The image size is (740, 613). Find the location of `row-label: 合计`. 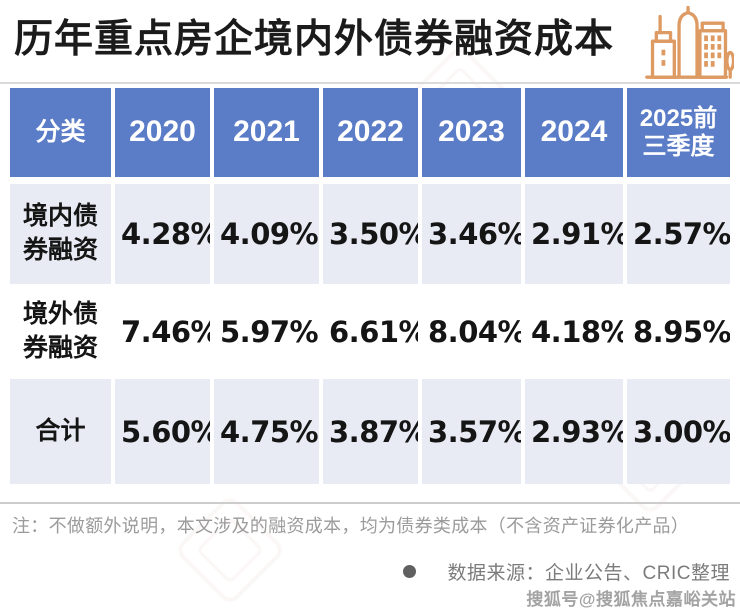

row-label: 合计 is located at coordinates (60, 431).